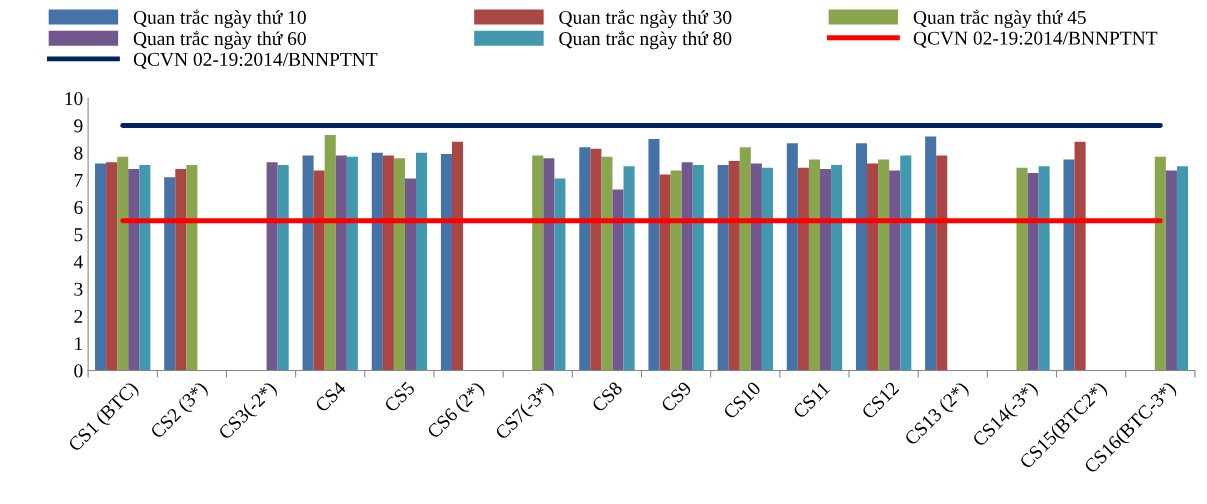 This screenshot has width=1207, height=504. What do you see at coordinates (645, 40) in the screenshot?
I see `legend-label: Quan trắc ngày thứ 80` at bounding box center [645, 40].